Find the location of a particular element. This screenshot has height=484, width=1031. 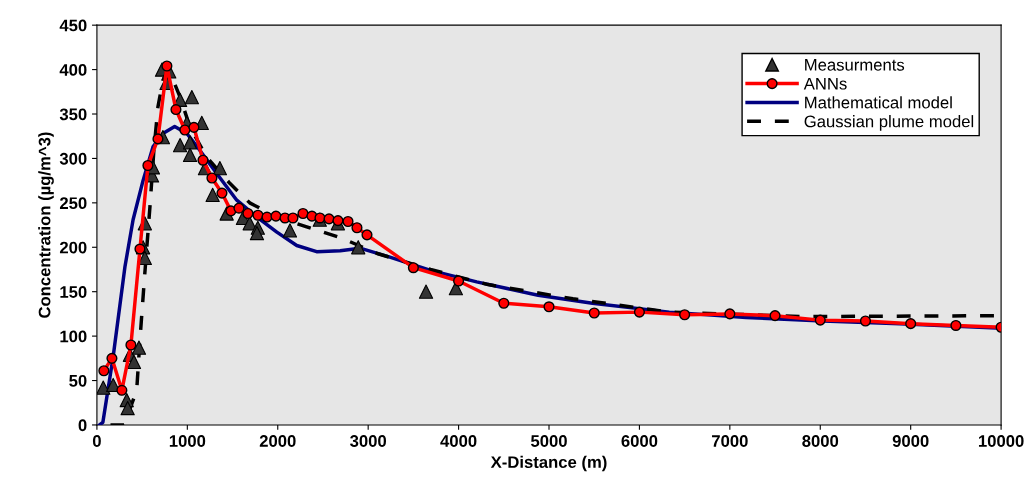

legend-label: ANNs is located at coordinates (825, 83).